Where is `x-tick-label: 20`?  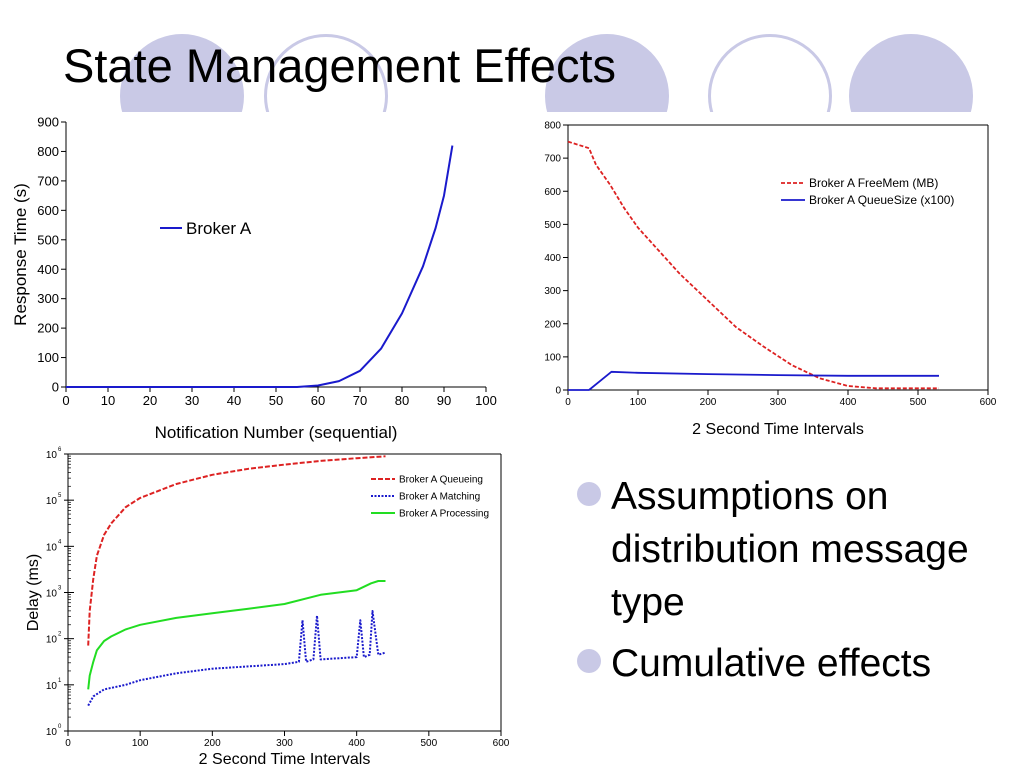 x-tick-label: 20 is located at coordinates (150, 400).